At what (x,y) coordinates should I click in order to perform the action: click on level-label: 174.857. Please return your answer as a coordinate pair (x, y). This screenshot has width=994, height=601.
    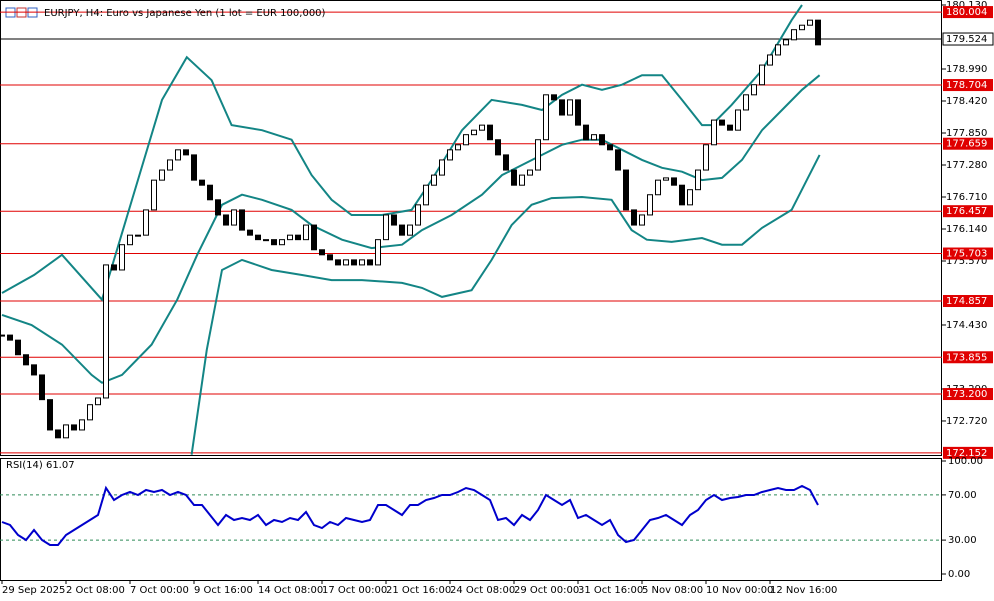
    Looking at the image, I should click on (966, 301).